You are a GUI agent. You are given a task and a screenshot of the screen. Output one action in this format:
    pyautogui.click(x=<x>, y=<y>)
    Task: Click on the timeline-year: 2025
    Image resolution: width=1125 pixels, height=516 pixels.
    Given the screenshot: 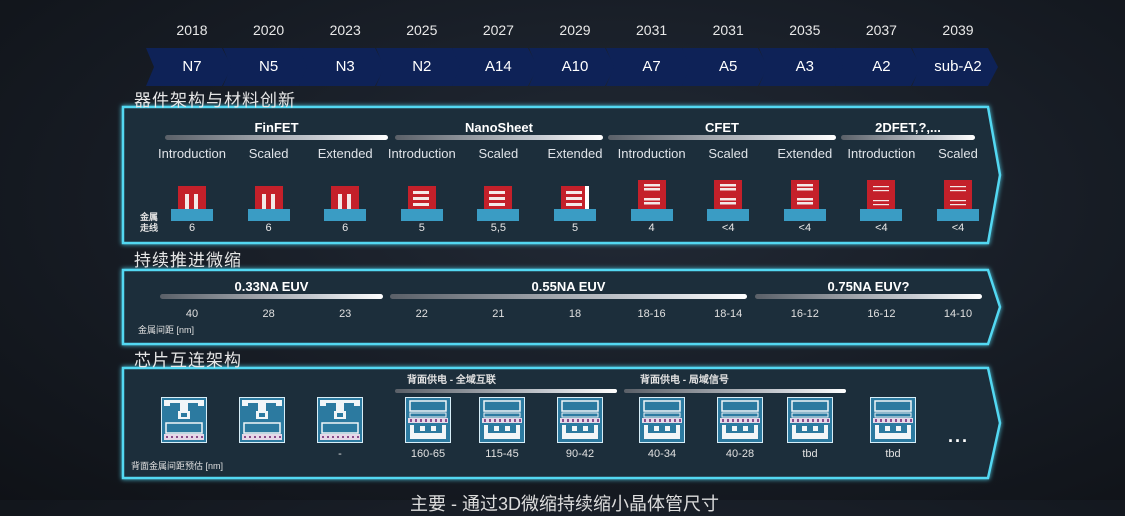 What is the action you would take?
    pyautogui.click(x=422, y=30)
    